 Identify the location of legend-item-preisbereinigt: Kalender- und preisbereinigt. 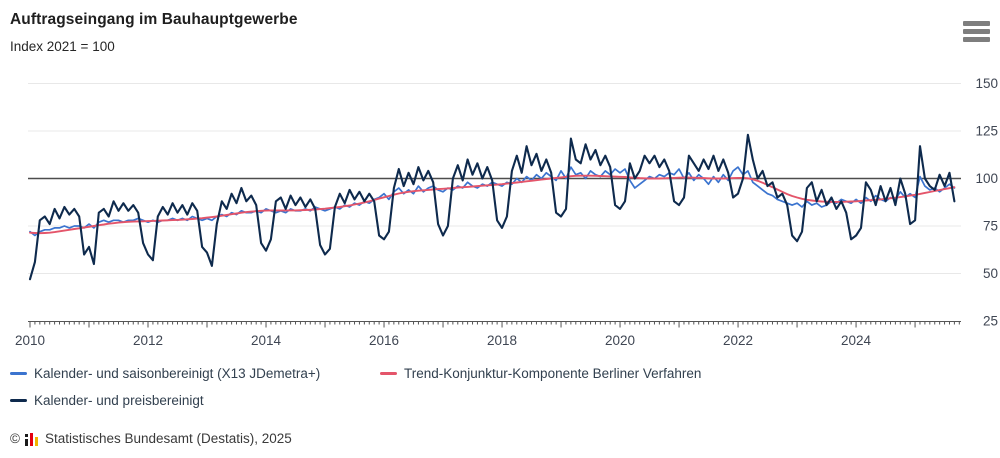
(107, 400).